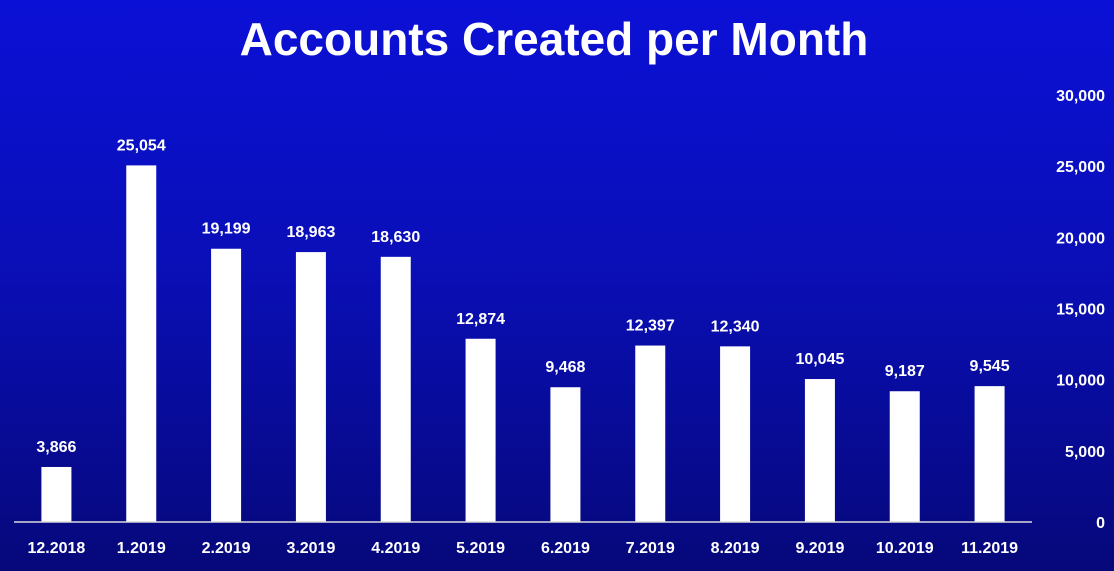 The height and width of the screenshot is (571, 1114). What do you see at coordinates (56, 548) in the screenshot?
I see `x-tick-label-12.2018: 12.2018` at bounding box center [56, 548].